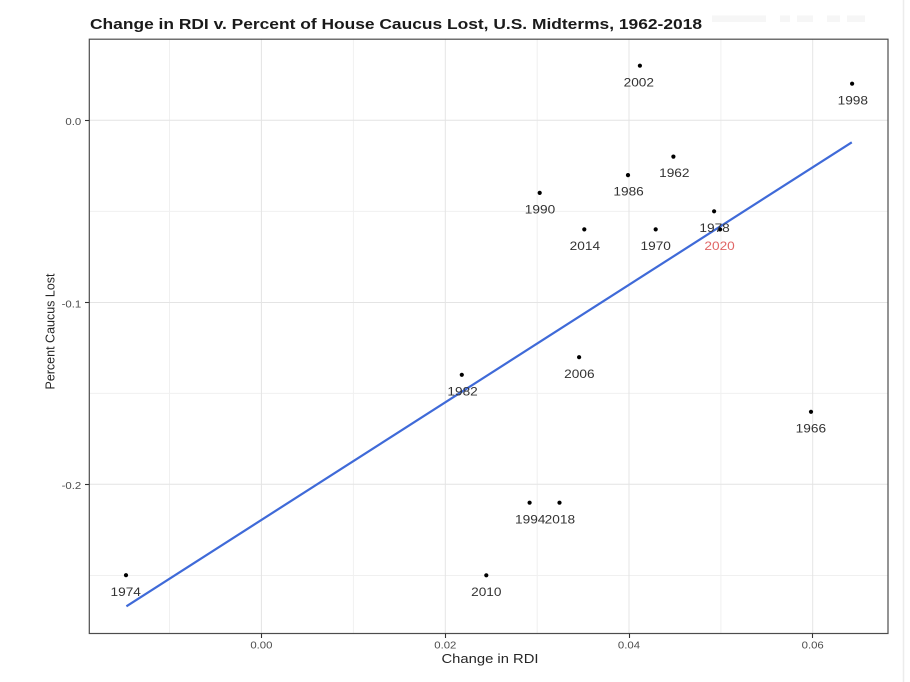  What do you see at coordinates (719, 246) in the screenshot?
I see `svg-text: 2020` at bounding box center [719, 246].